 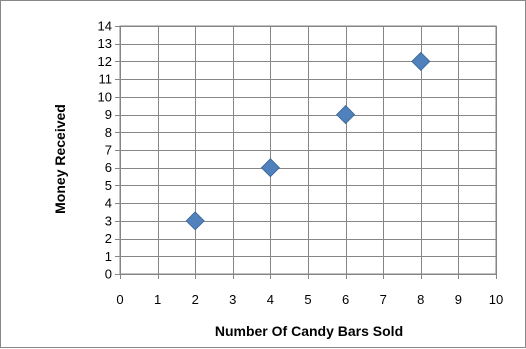 What do you see at coordinates (270, 299) in the screenshot?
I see `x-tick-label: 4` at bounding box center [270, 299].